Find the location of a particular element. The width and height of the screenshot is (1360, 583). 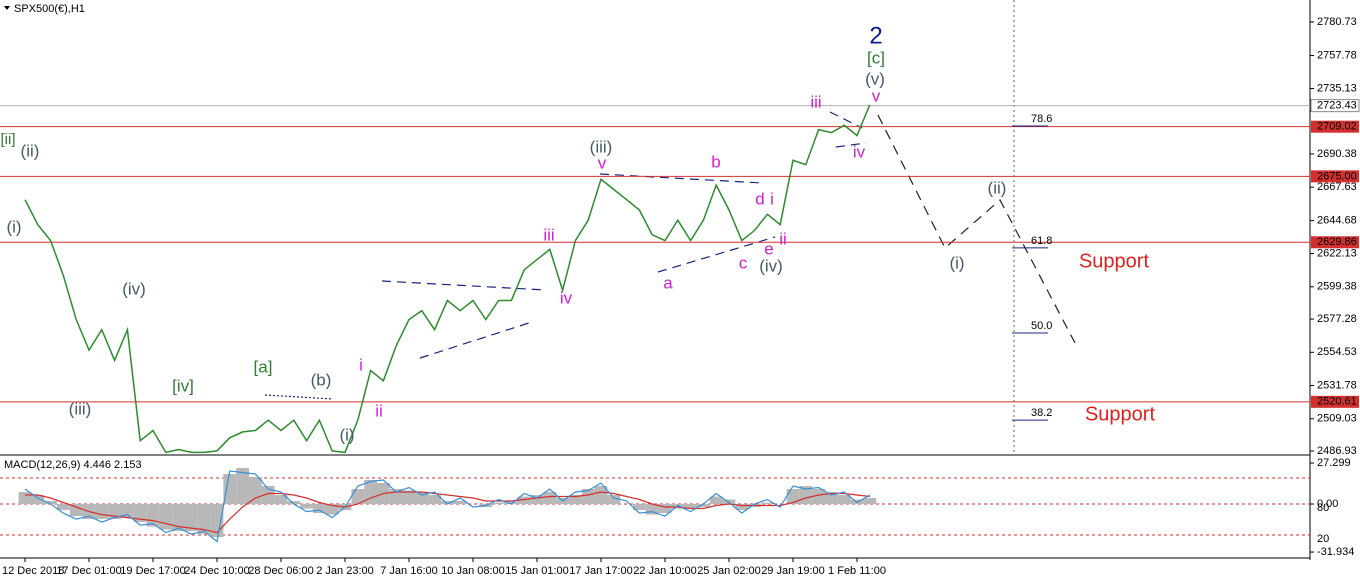

y-tick-label: 27.299 is located at coordinates (1334, 463).